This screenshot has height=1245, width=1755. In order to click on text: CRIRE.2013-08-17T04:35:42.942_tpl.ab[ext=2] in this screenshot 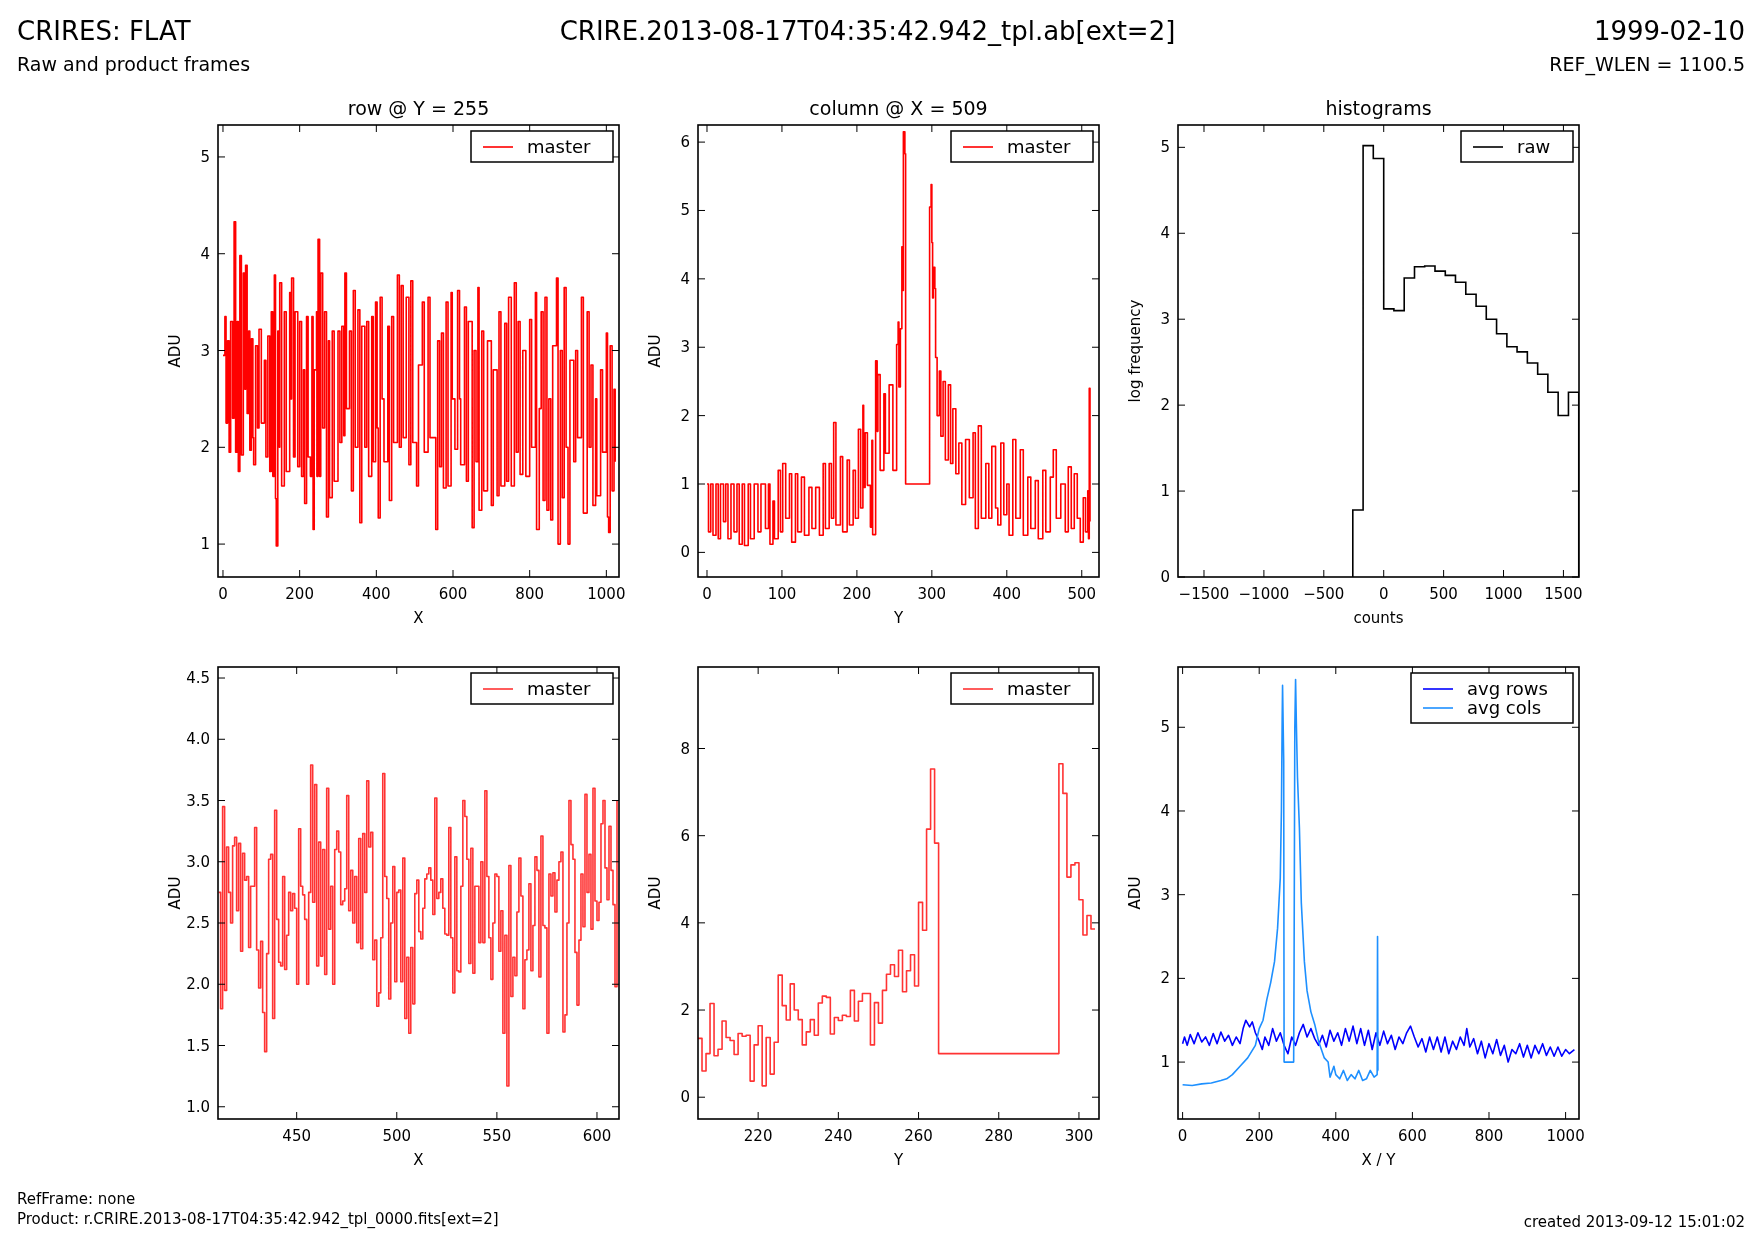, I will do `click(867, 31)`.